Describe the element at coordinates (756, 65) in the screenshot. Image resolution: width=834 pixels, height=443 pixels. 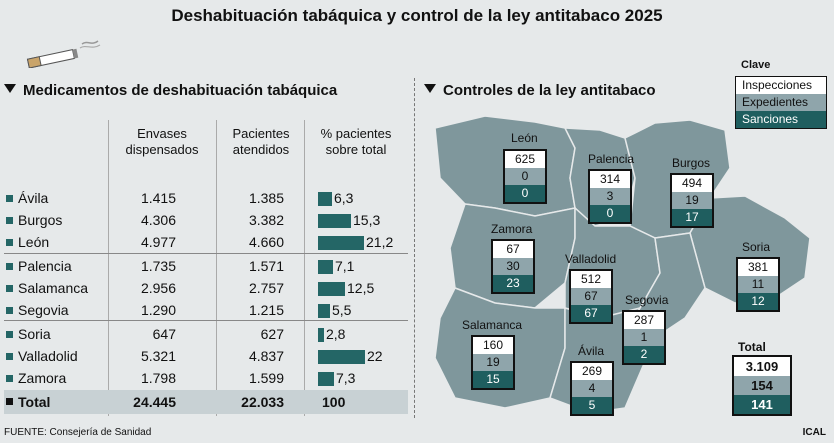
I see `legend-title: Clave` at that location.